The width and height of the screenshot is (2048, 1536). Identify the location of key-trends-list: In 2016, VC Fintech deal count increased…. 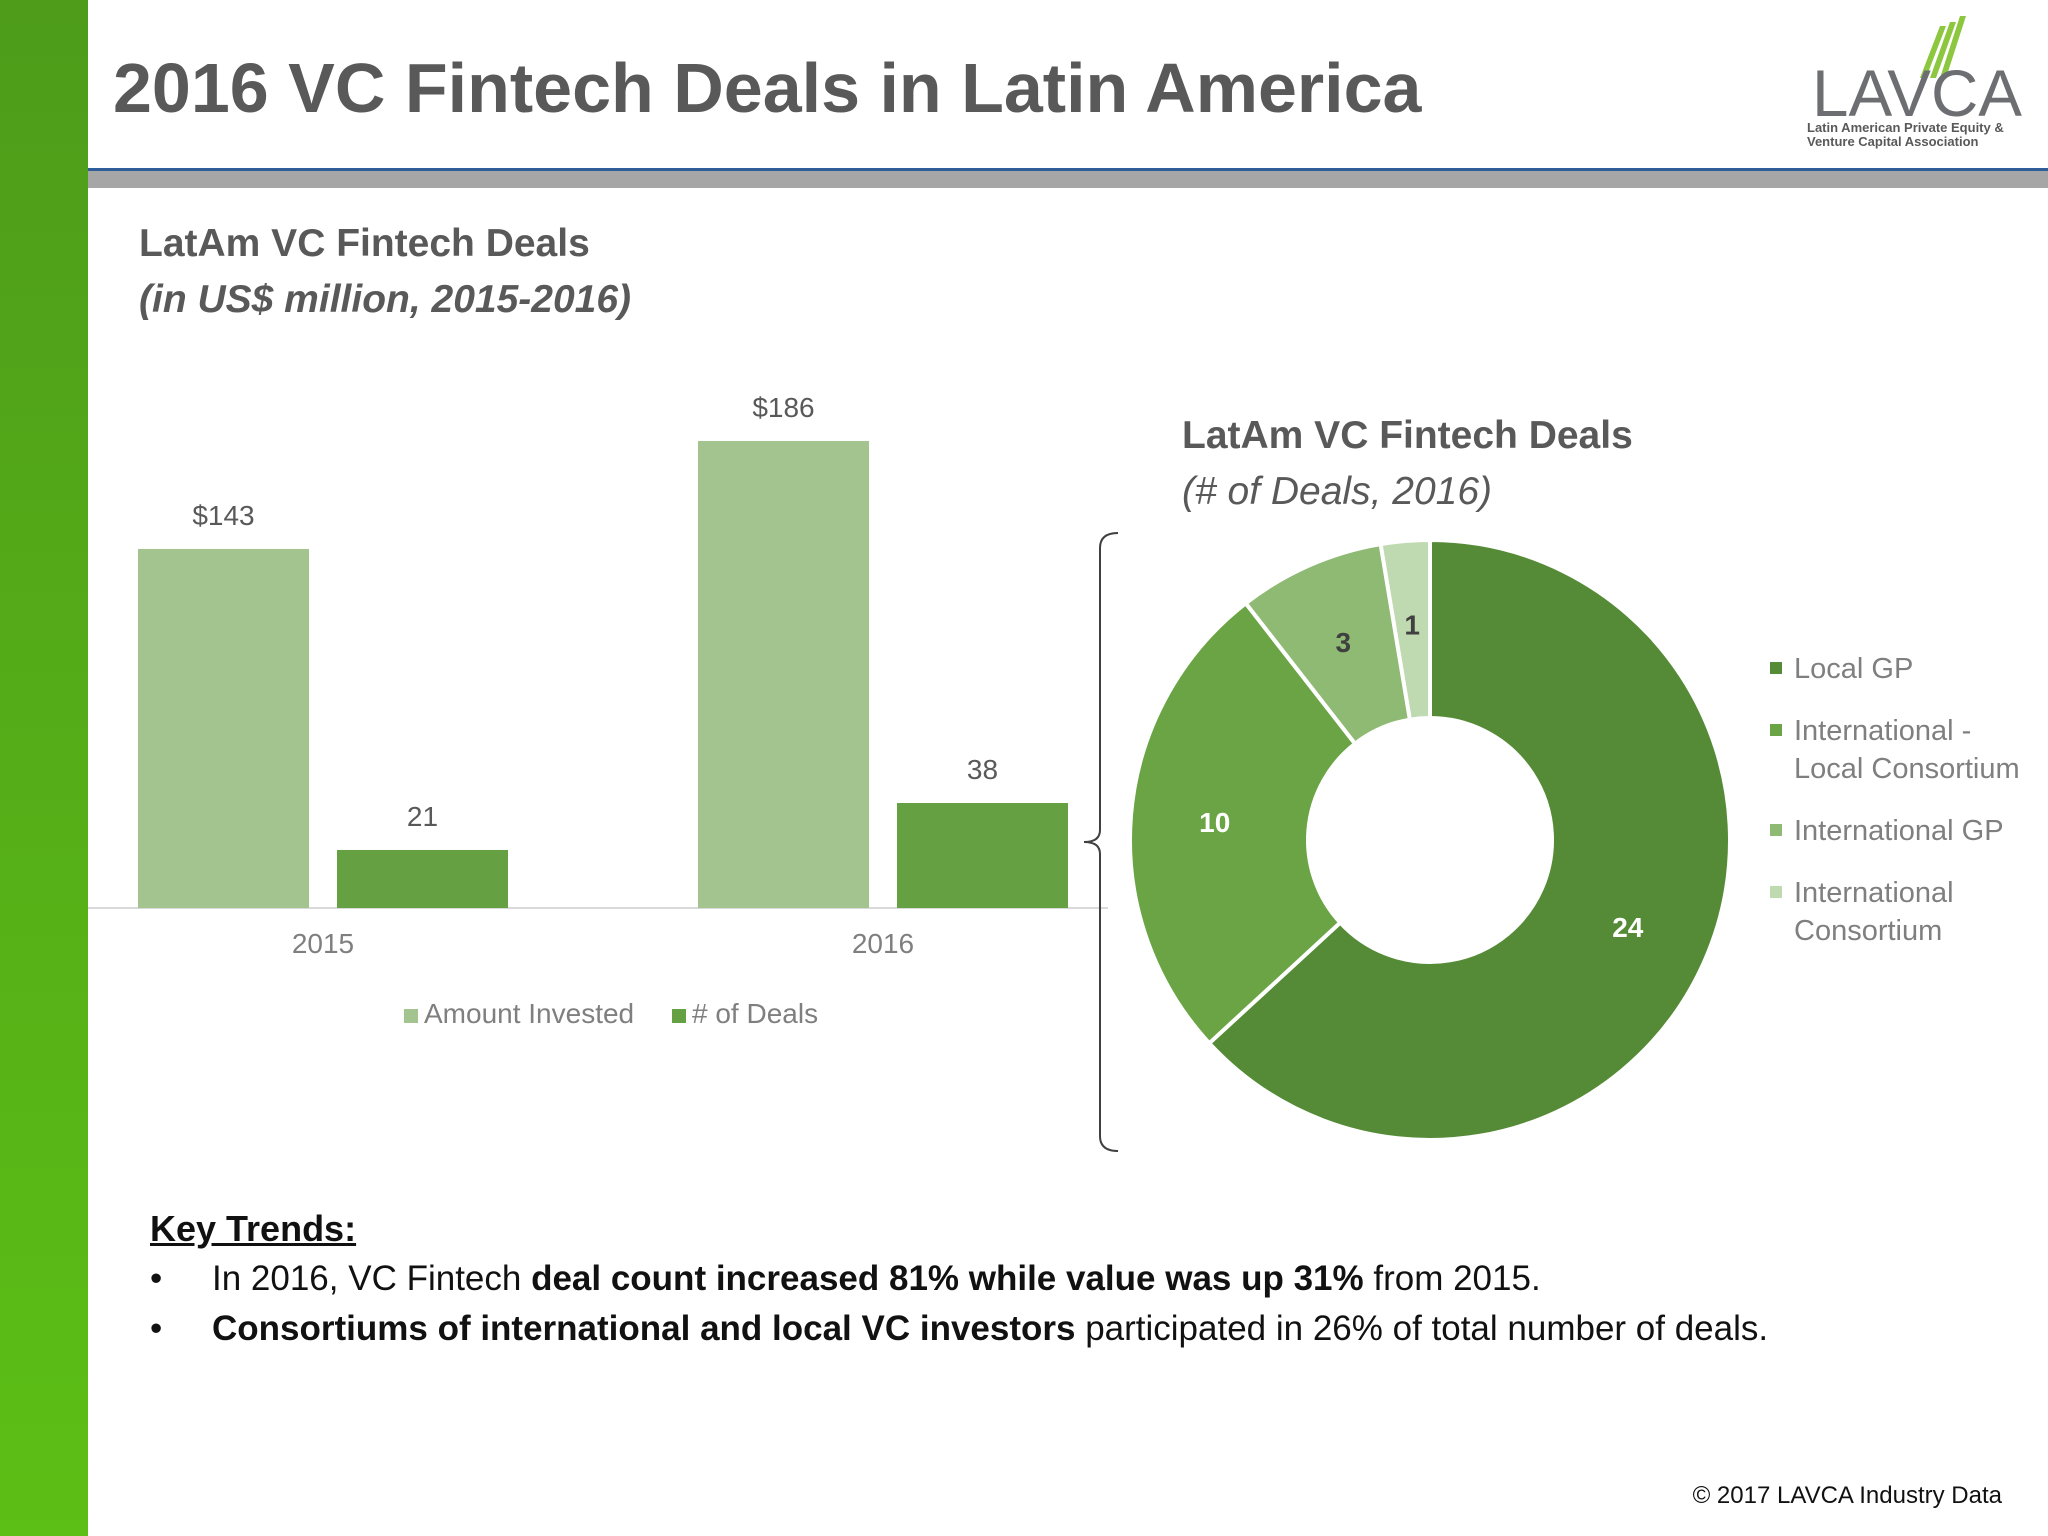
(959, 1304).